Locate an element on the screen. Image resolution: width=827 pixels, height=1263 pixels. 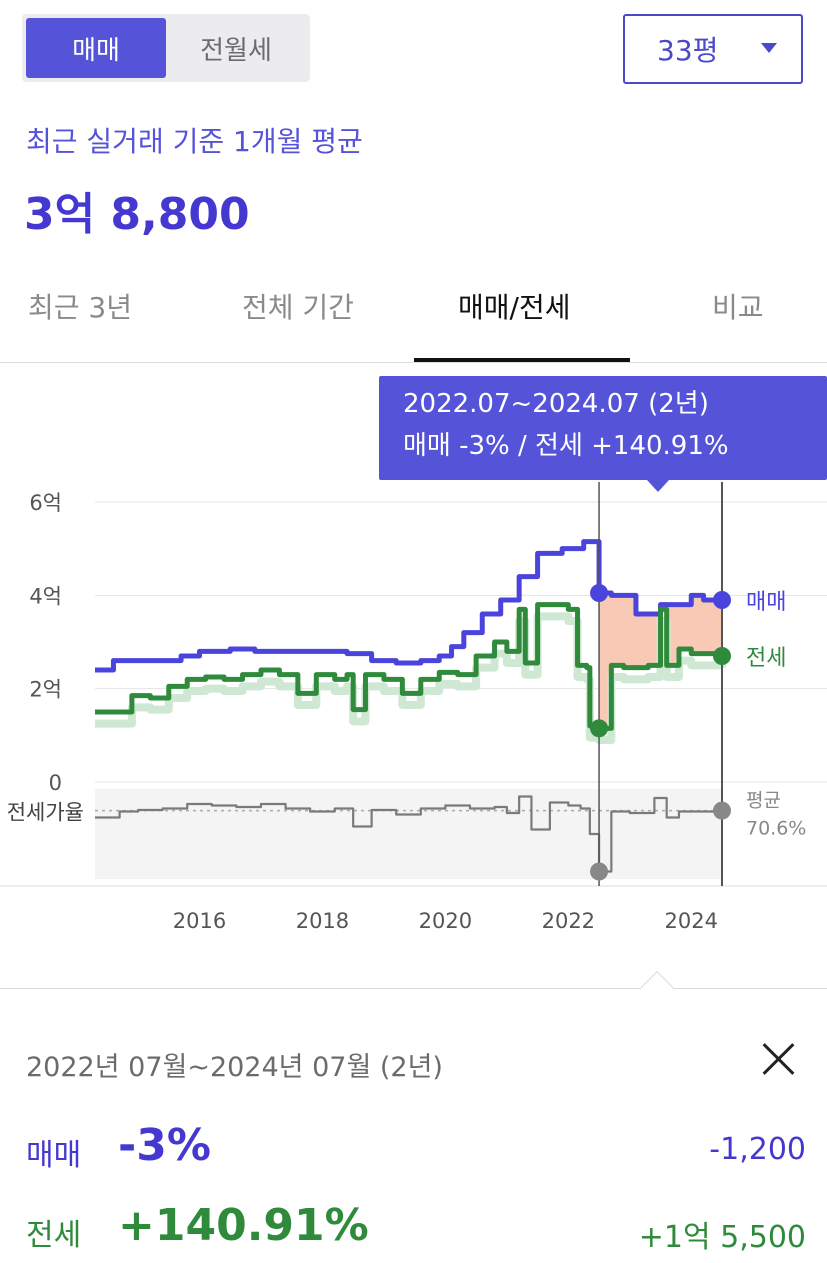
jeonse-start-marker is located at coordinates (599, 728).